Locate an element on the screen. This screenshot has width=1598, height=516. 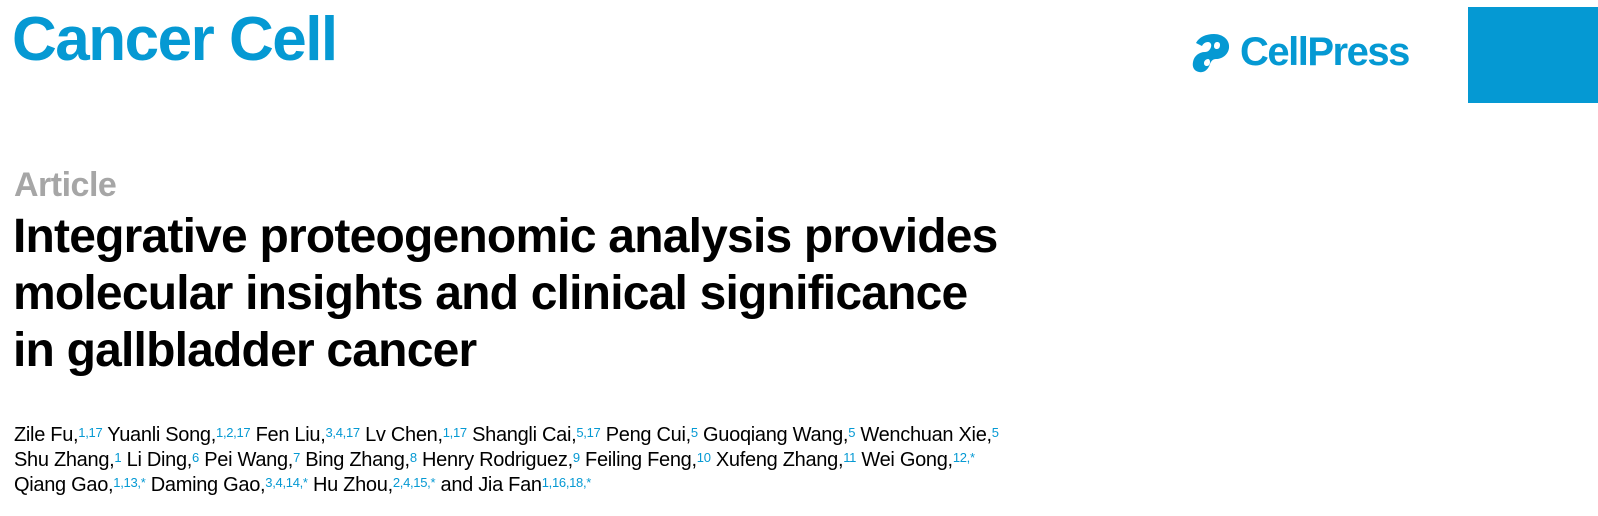
author-name: Yuanli Song, is located at coordinates (159, 435).